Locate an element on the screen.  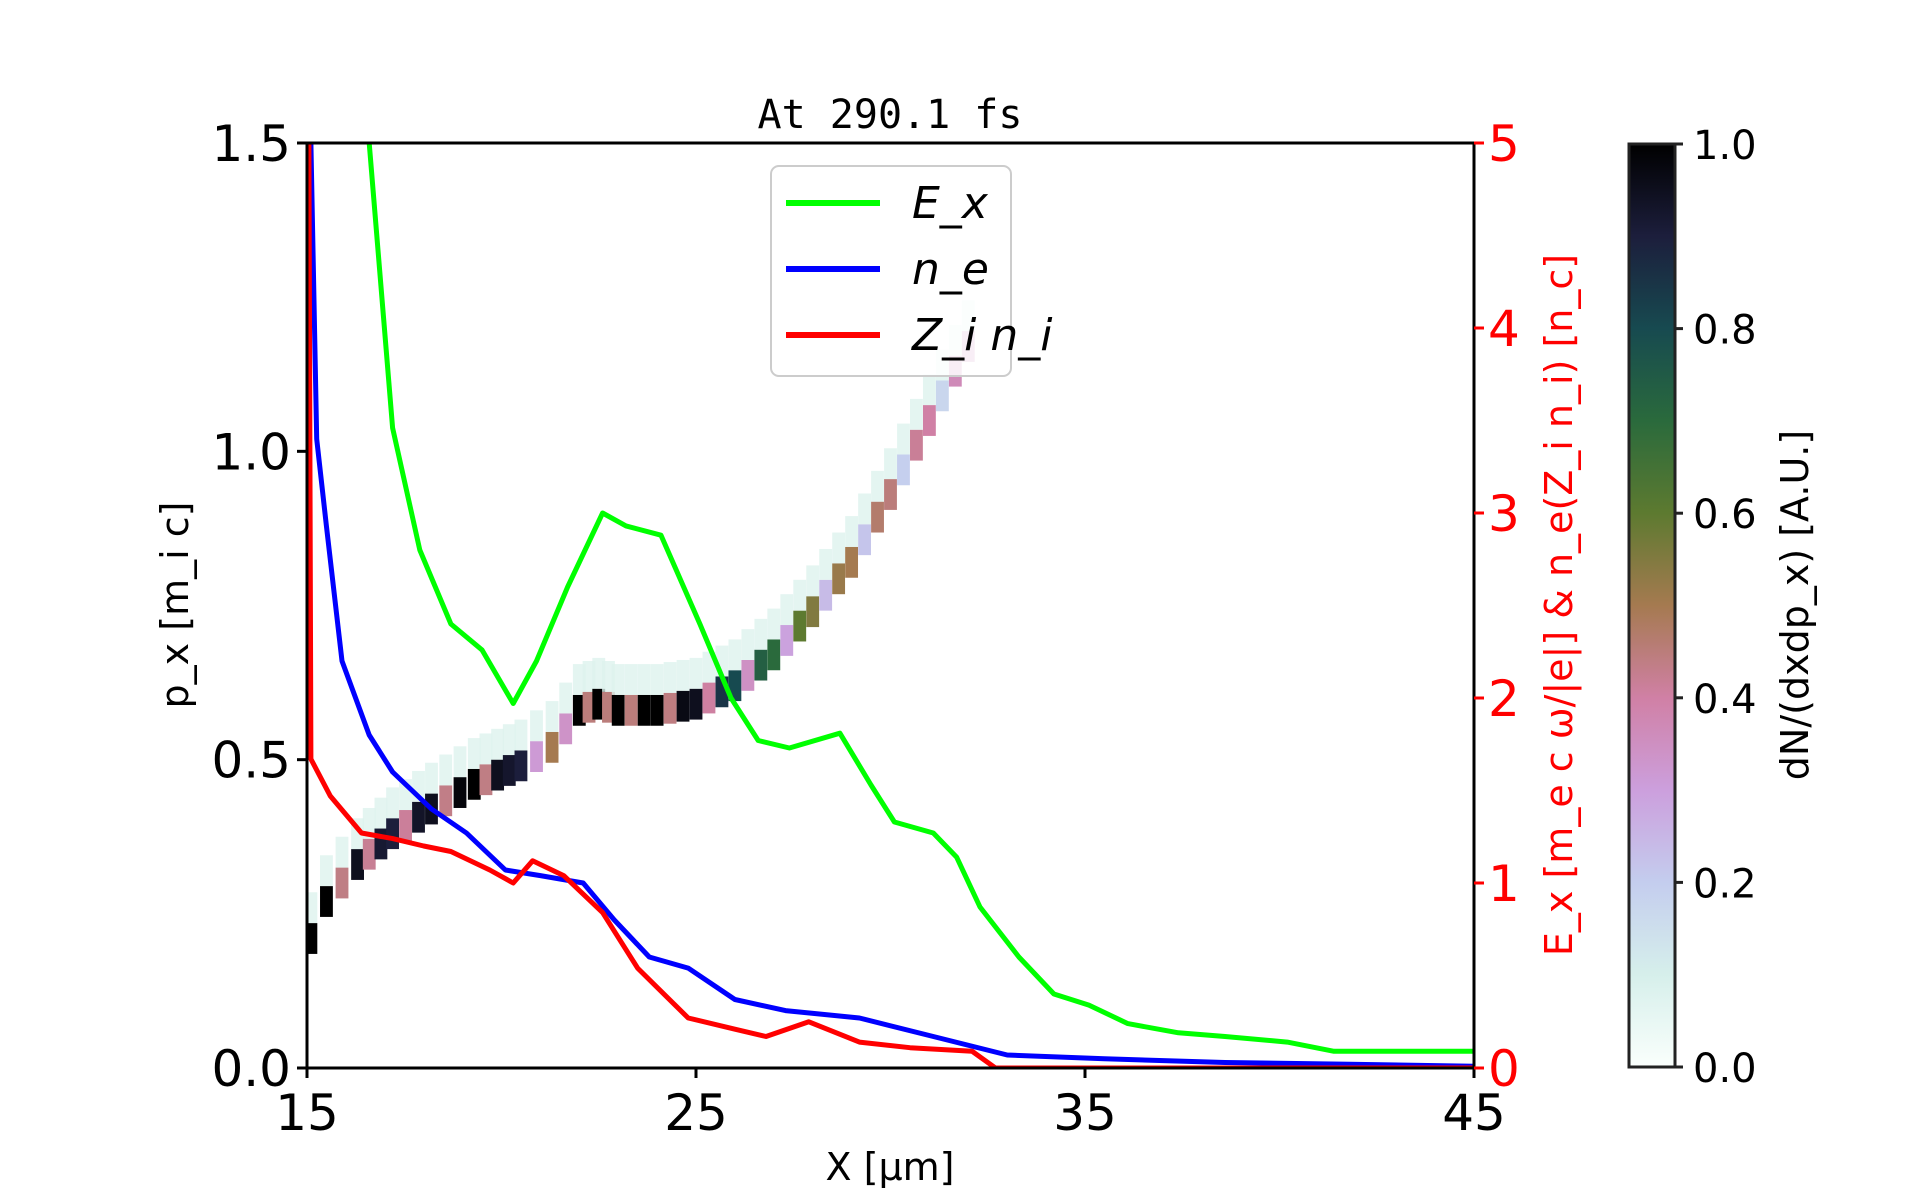
colorbar-label: dN/(dxdp_x) [A.U.] is located at coordinates (1795, 605).